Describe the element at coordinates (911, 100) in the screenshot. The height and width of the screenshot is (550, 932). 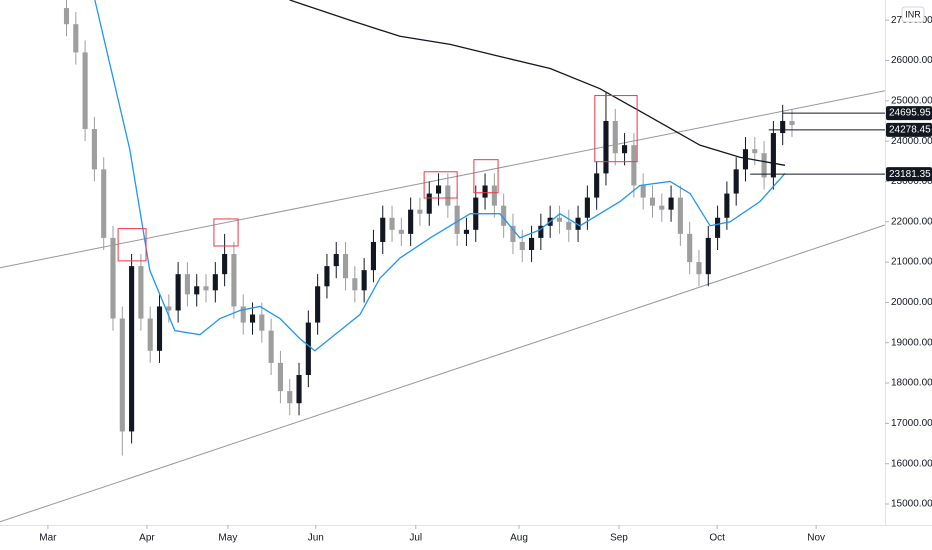
I see `y-tick-label: 25000.00` at that location.